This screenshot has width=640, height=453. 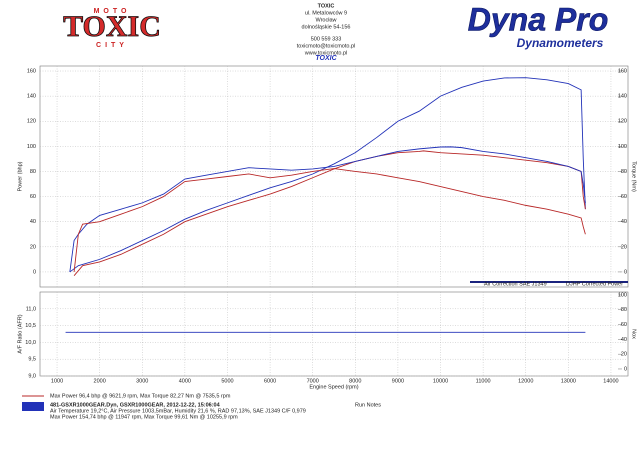 What do you see at coordinates (20, 176) in the screenshot?
I see `y-axis-title: Power (bhp)` at bounding box center [20, 176].